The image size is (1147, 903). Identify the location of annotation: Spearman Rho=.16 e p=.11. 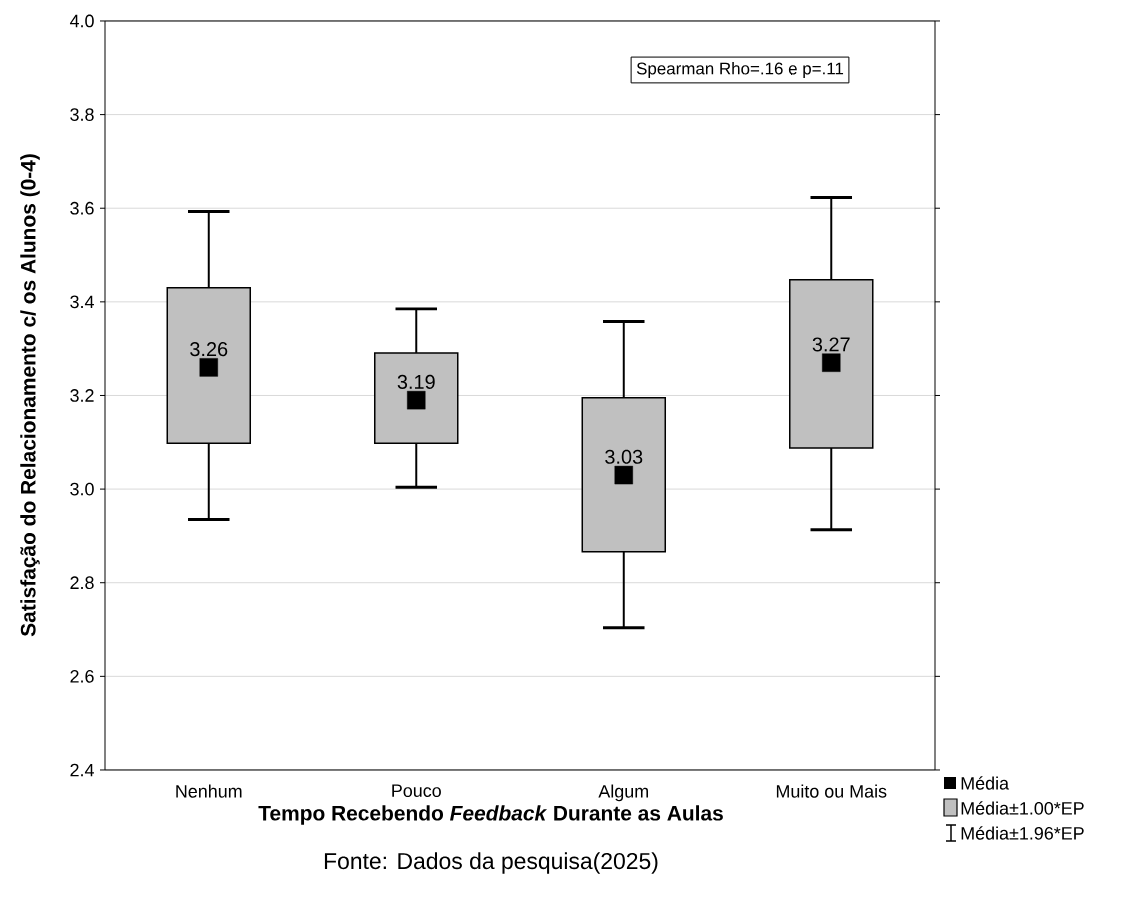
(740, 70).